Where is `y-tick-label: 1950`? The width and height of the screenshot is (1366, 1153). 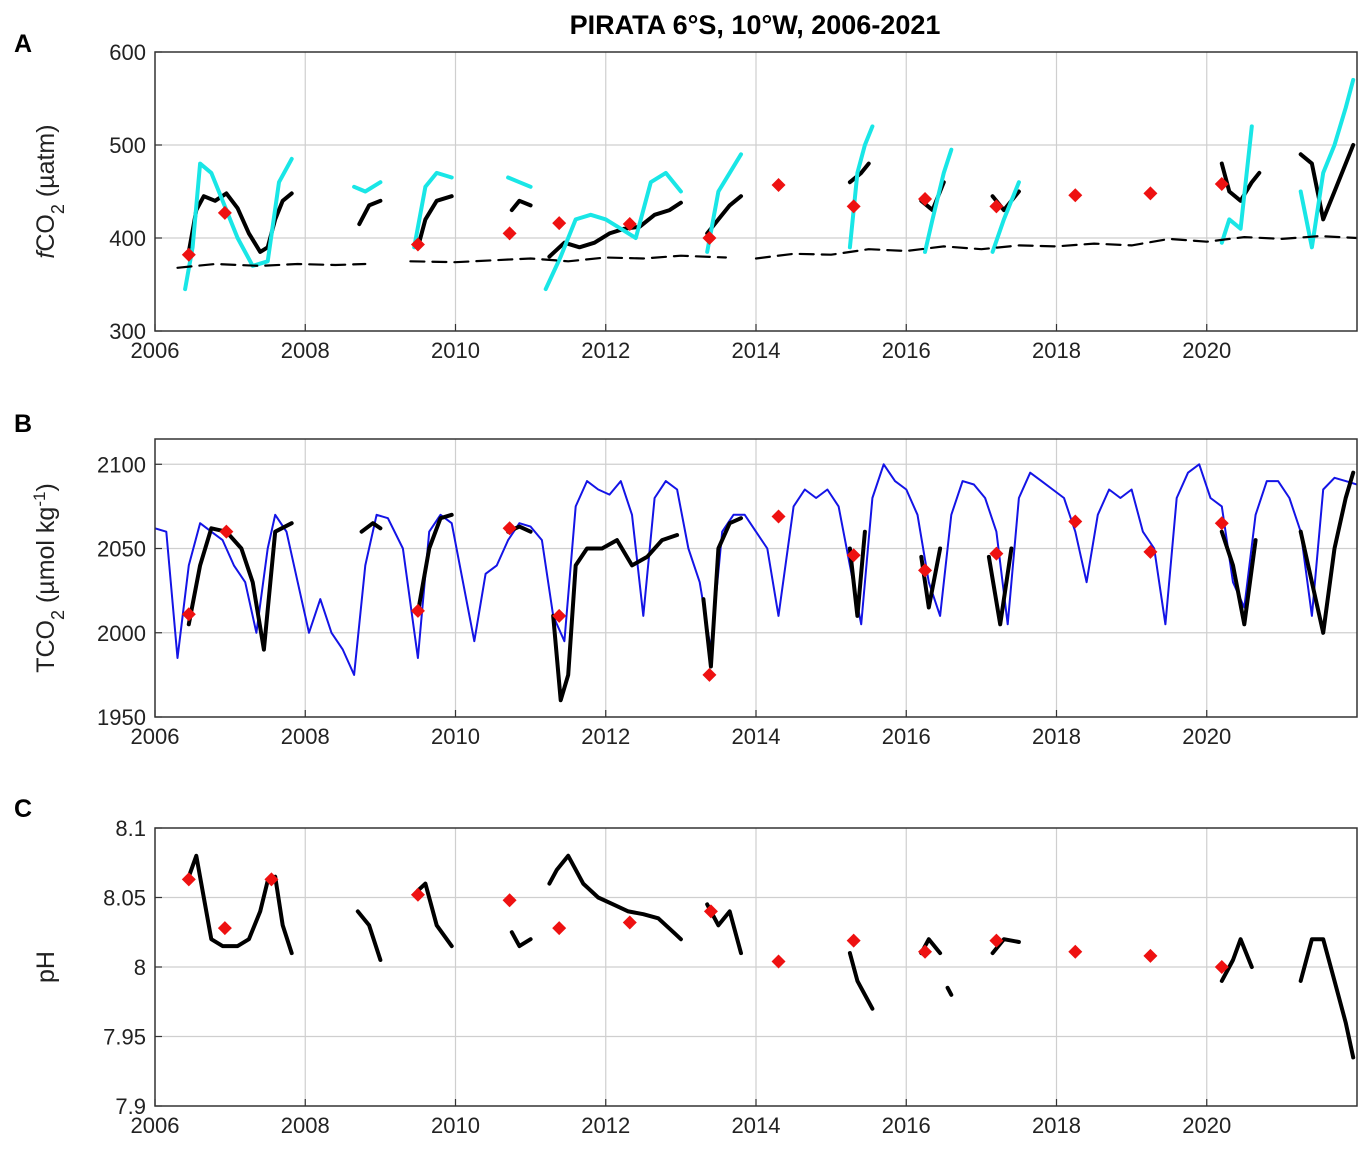
y-tick-label: 1950 is located at coordinates (121, 717).